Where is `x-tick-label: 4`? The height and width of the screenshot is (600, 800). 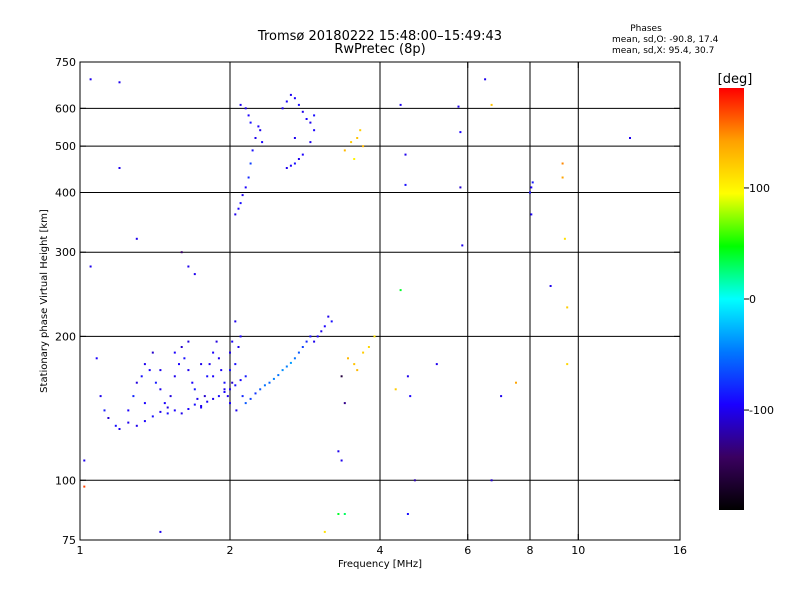 x-tick-label: 4 is located at coordinates (380, 550).